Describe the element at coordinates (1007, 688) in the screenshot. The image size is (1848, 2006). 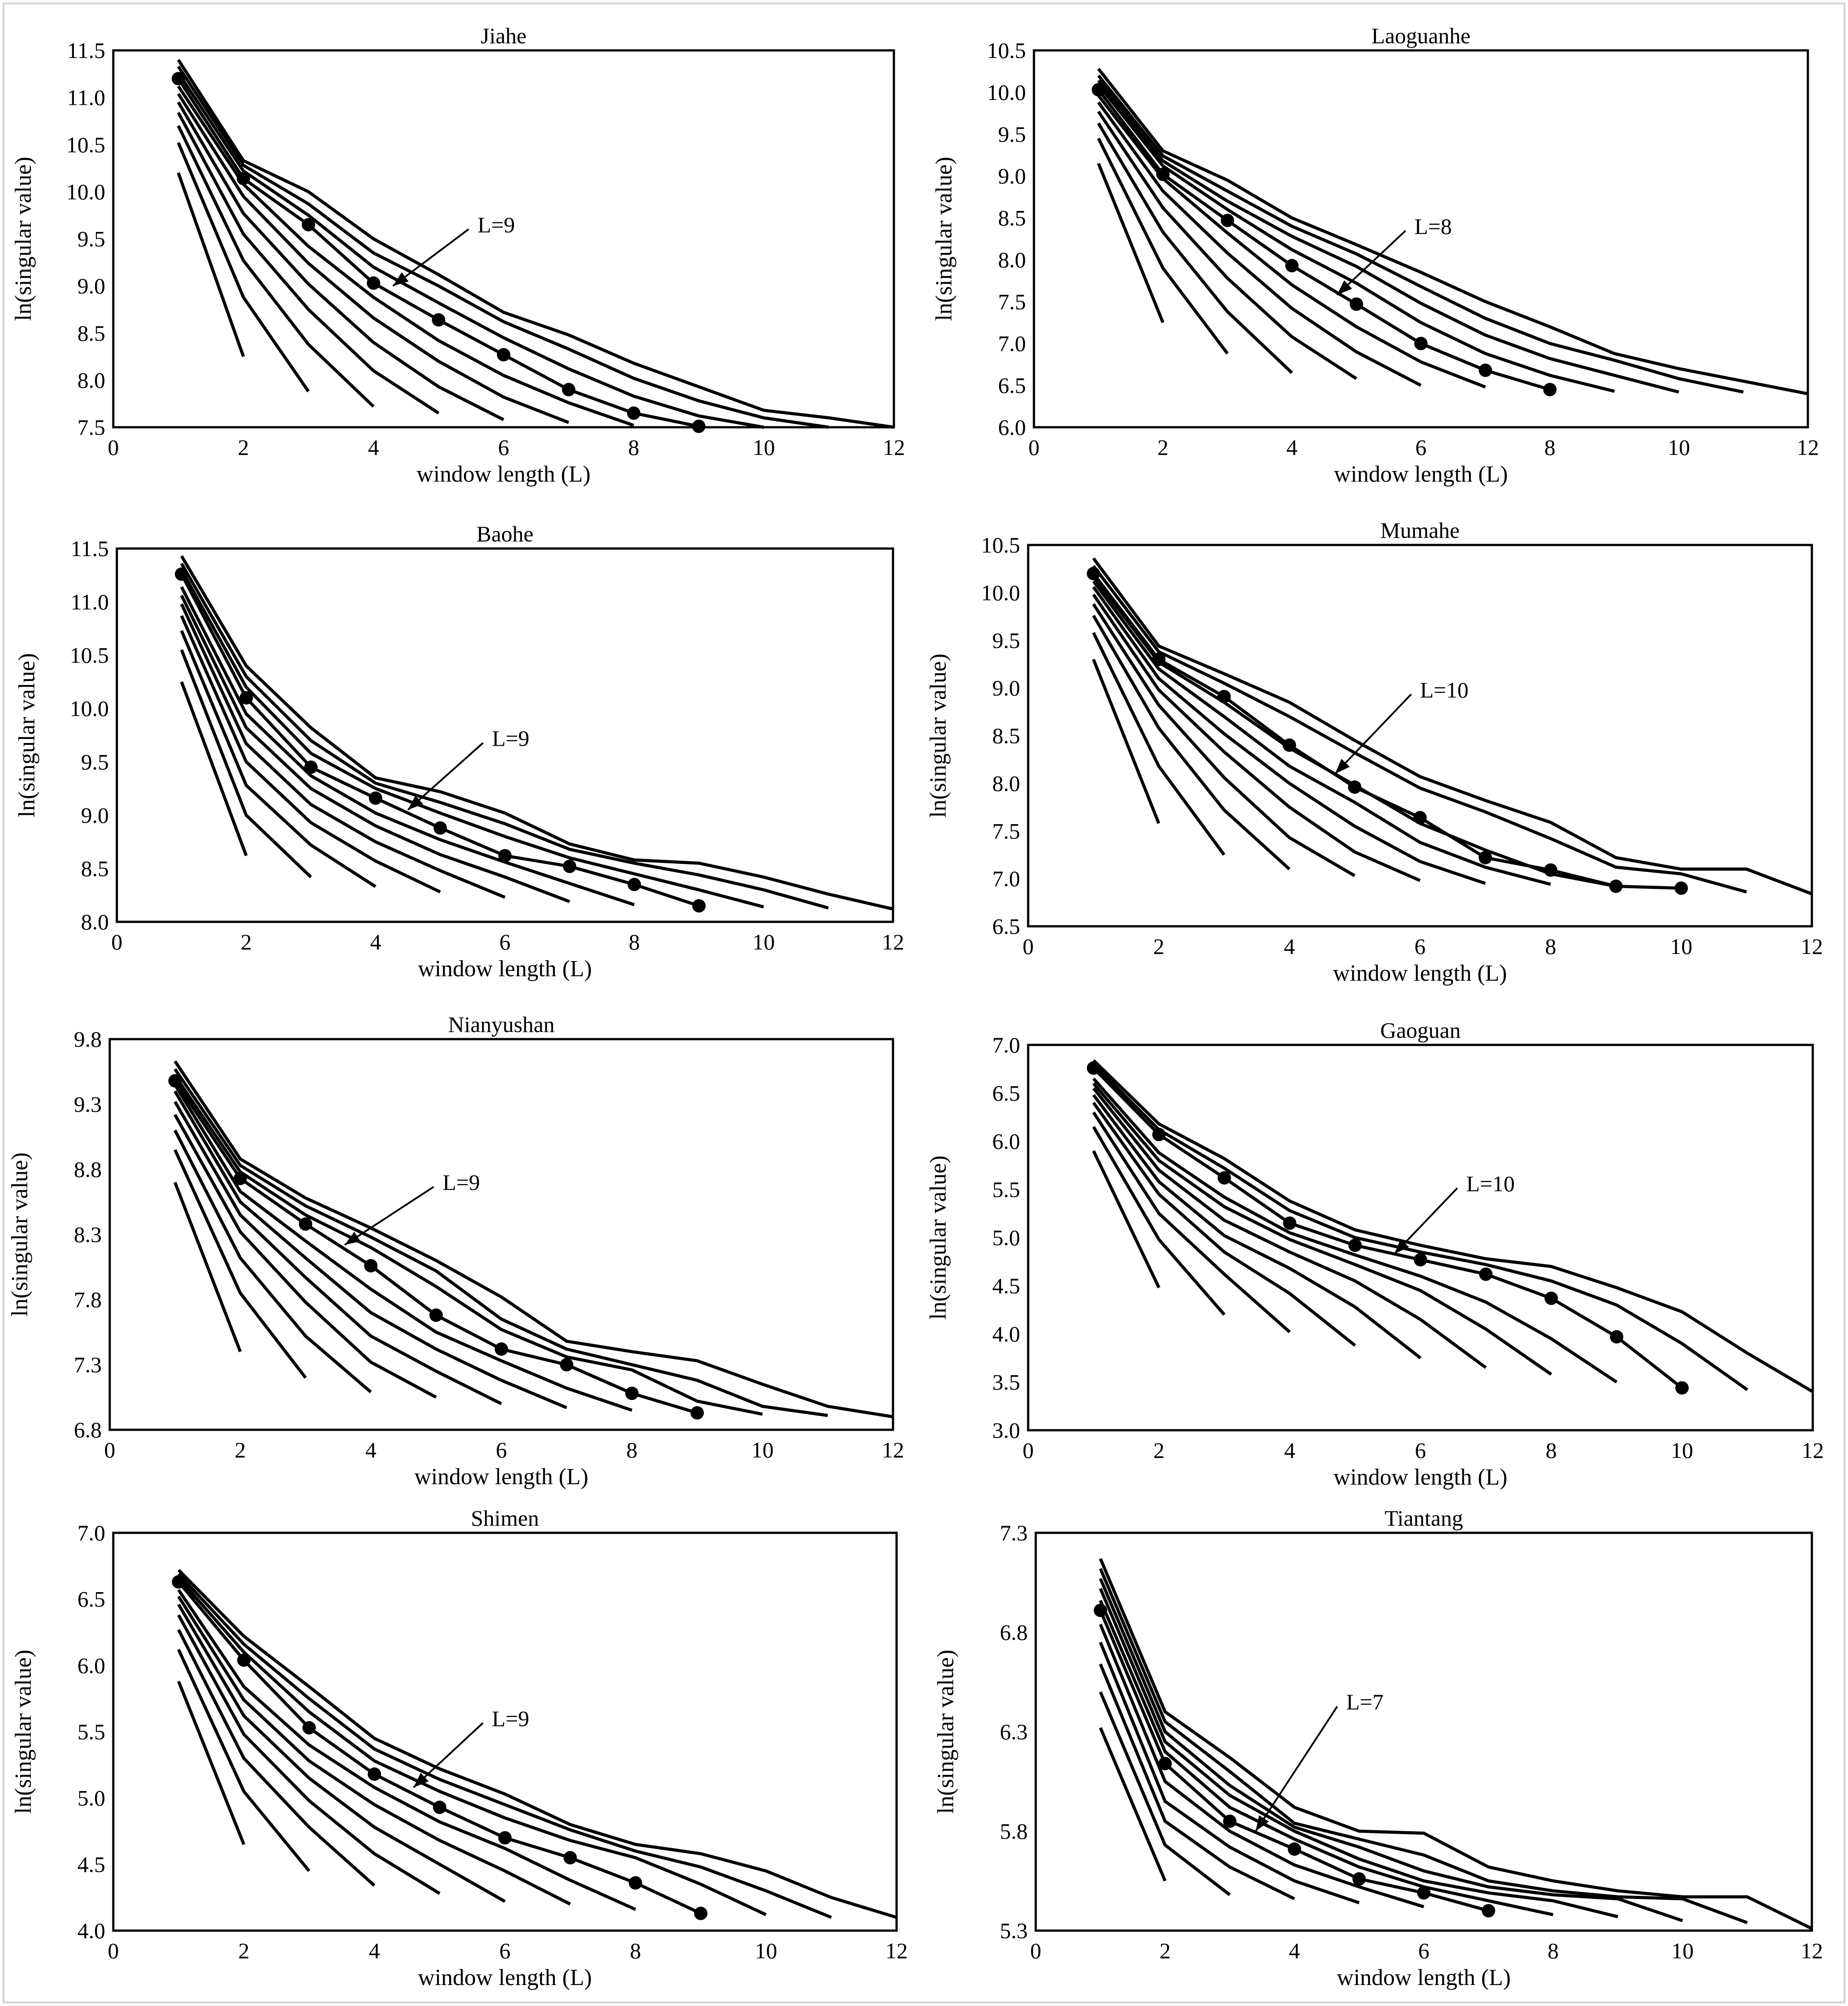
I see `y-tick-label: 9.0` at that location.